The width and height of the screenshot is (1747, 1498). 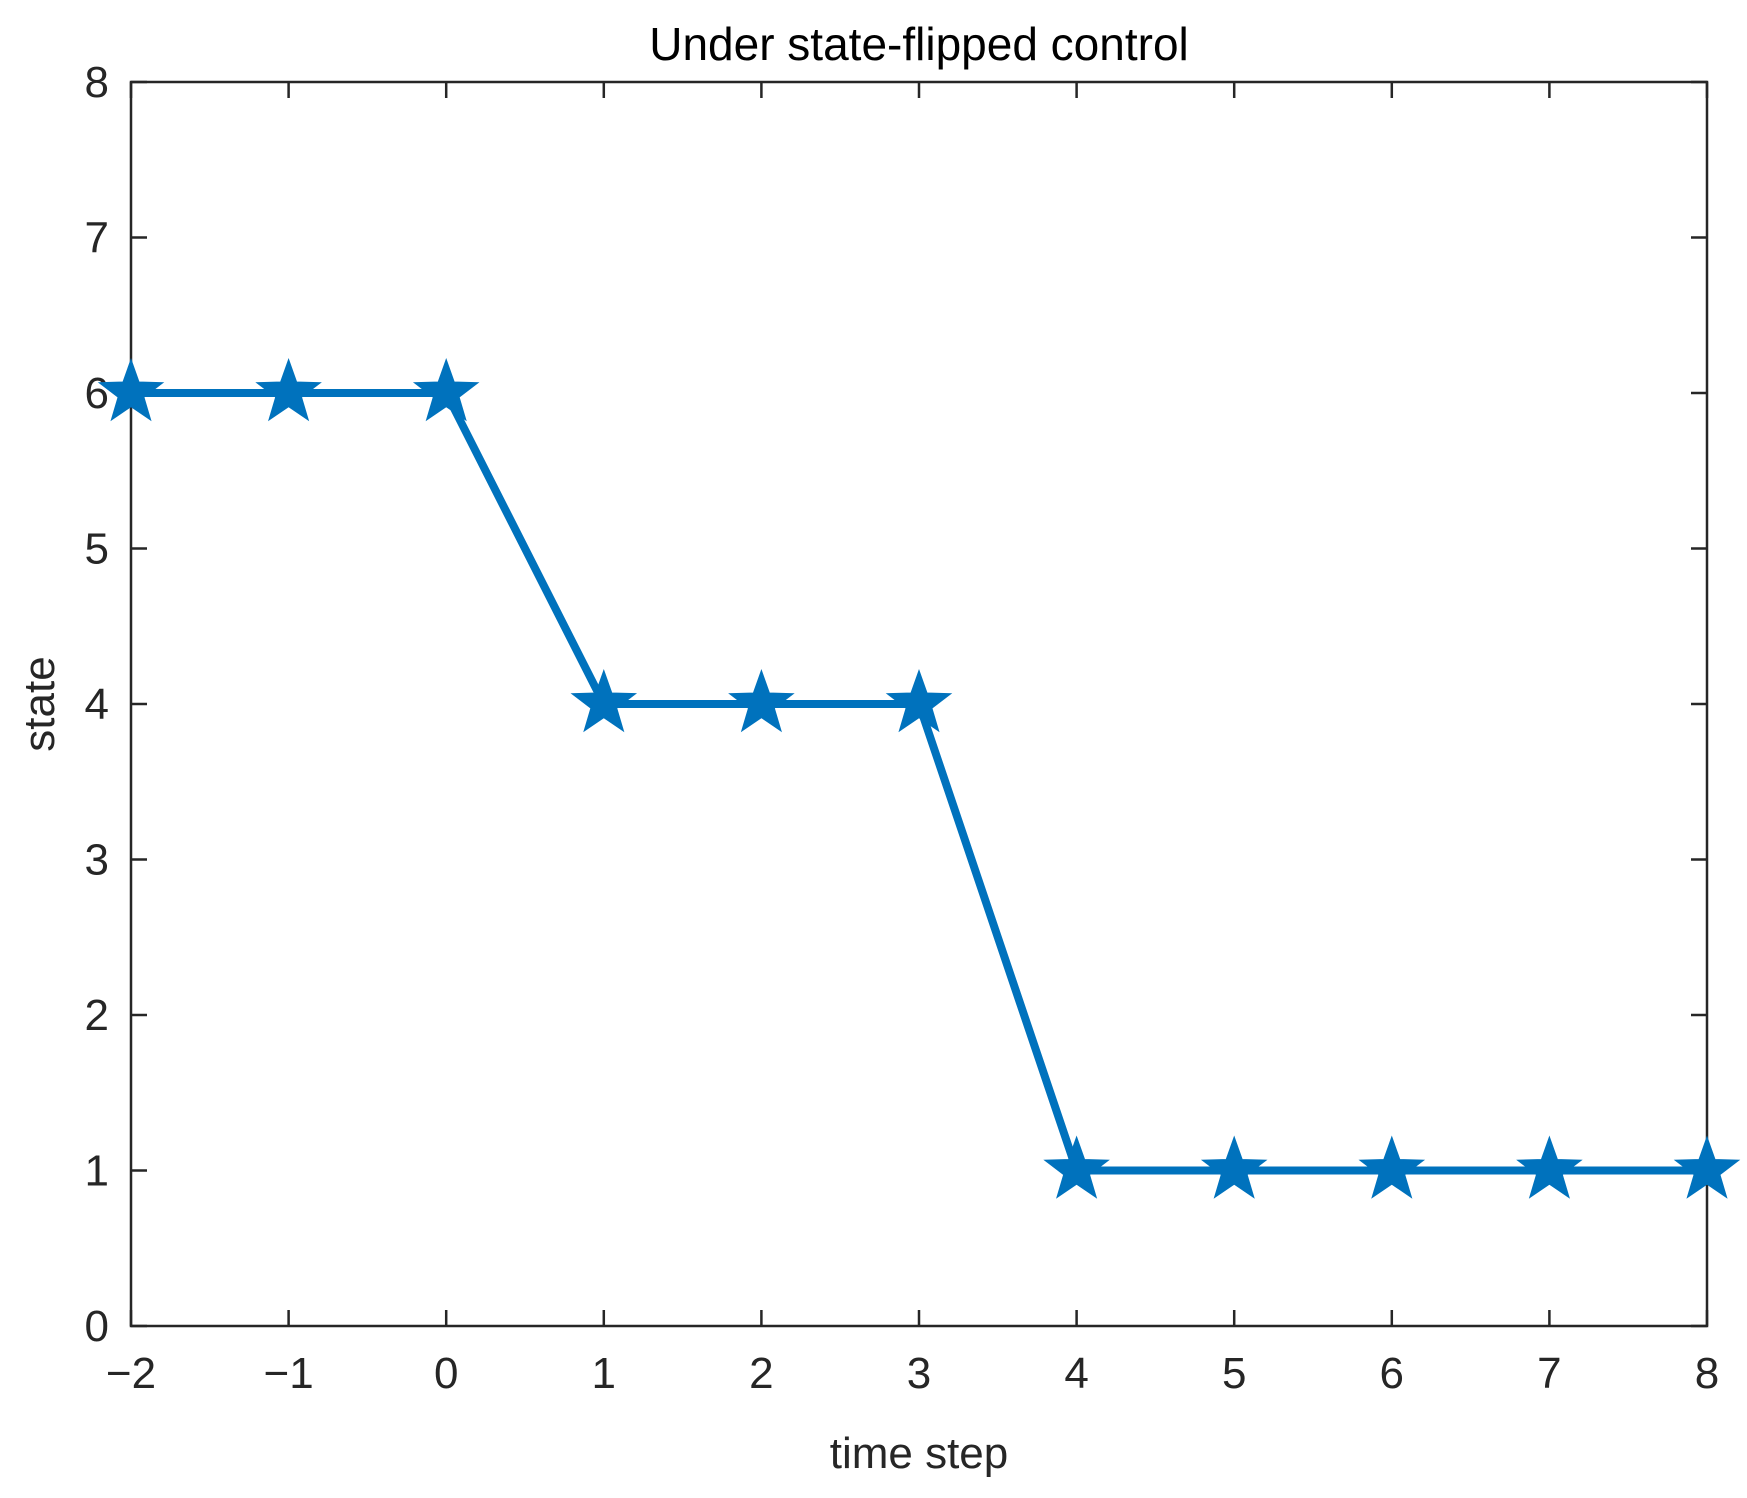 What do you see at coordinates (97, 549) in the screenshot?
I see `y-tick-label: 5` at bounding box center [97, 549].